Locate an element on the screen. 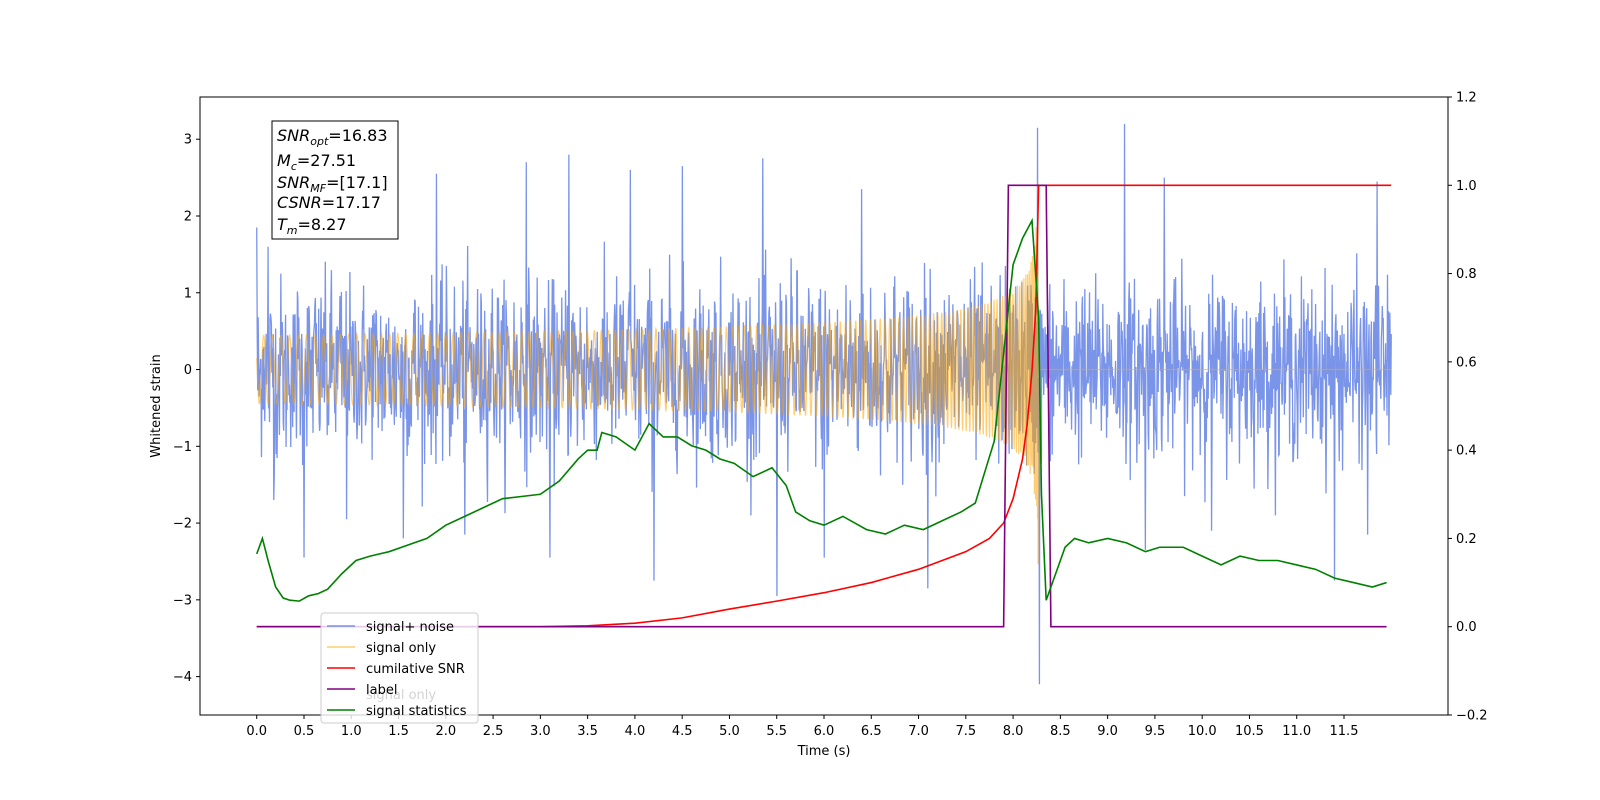 Image resolution: width=1600 pixels, height=800 pixels. y-right-tick-label: 0.2 is located at coordinates (1466, 539).